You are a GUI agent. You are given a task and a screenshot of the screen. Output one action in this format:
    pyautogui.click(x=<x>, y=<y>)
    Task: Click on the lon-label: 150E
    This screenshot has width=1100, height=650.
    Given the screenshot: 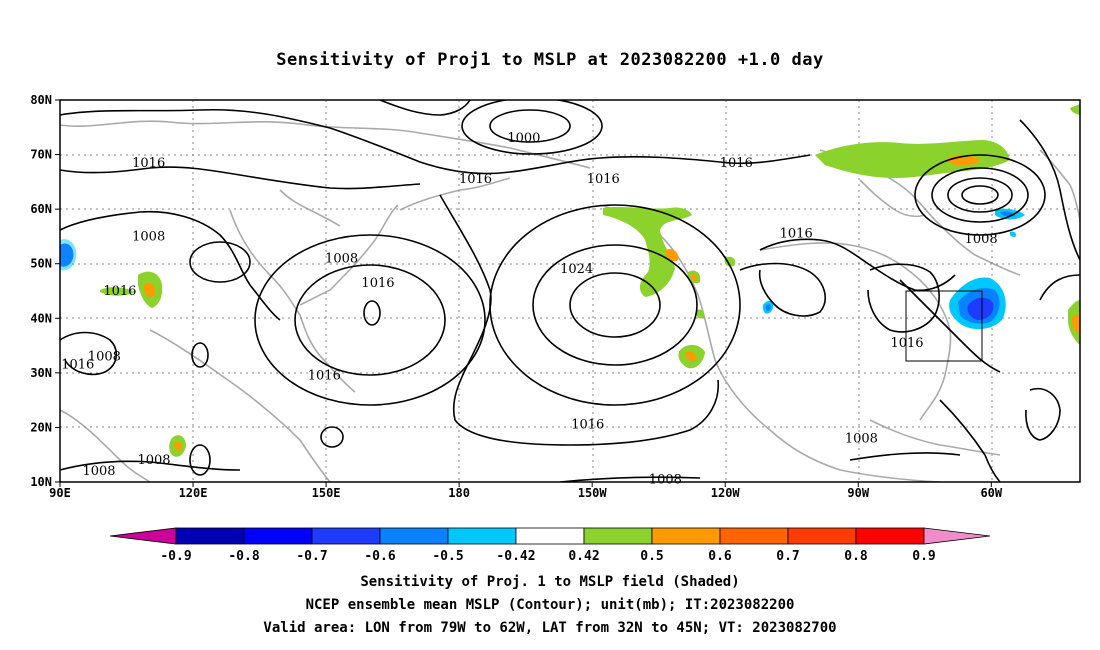 What is the action you would take?
    pyautogui.click(x=326, y=493)
    